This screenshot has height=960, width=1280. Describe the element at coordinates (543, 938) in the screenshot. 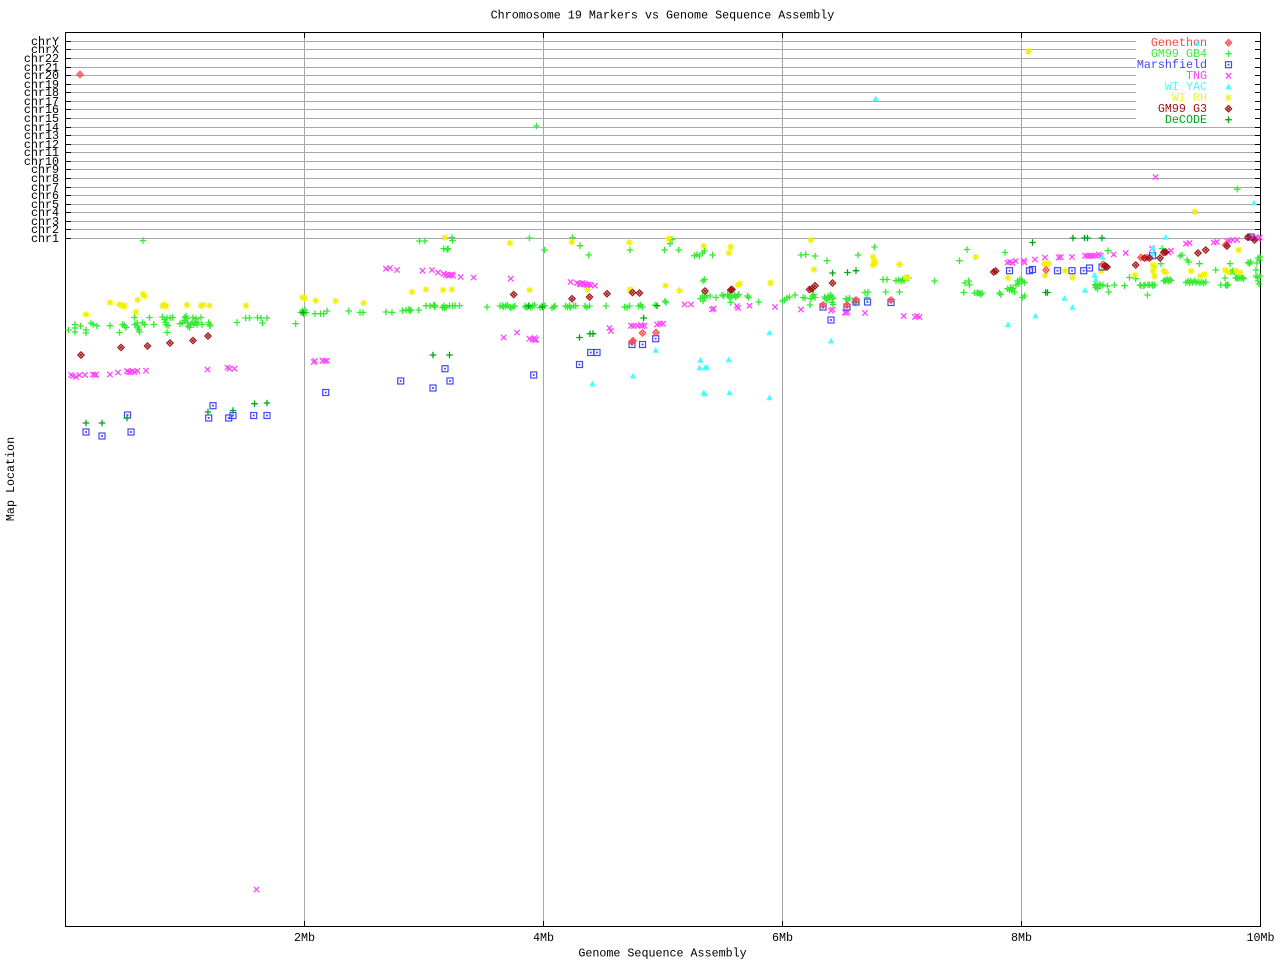

I see `svg-text: 4Mb` at that location.